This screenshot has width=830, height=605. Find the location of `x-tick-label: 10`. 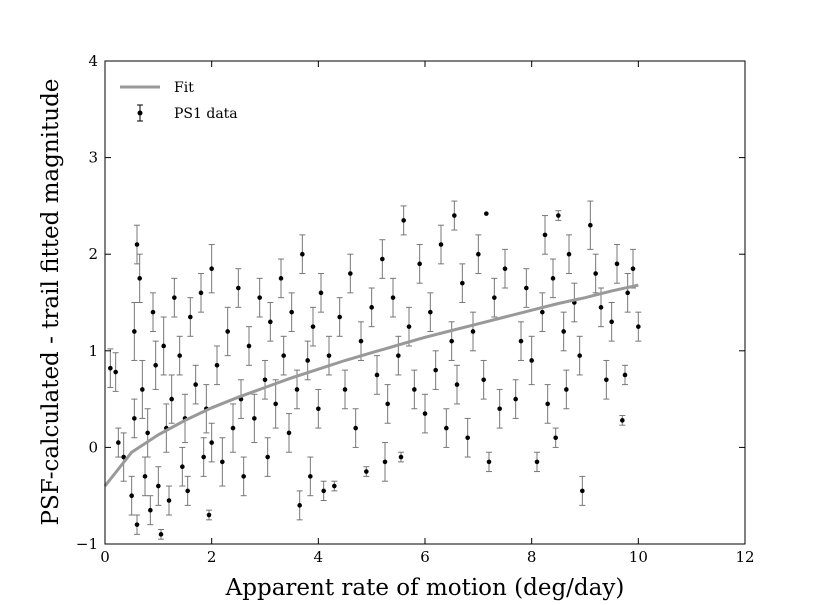

x-tick-label: 10 is located at coordinates (638, 557).